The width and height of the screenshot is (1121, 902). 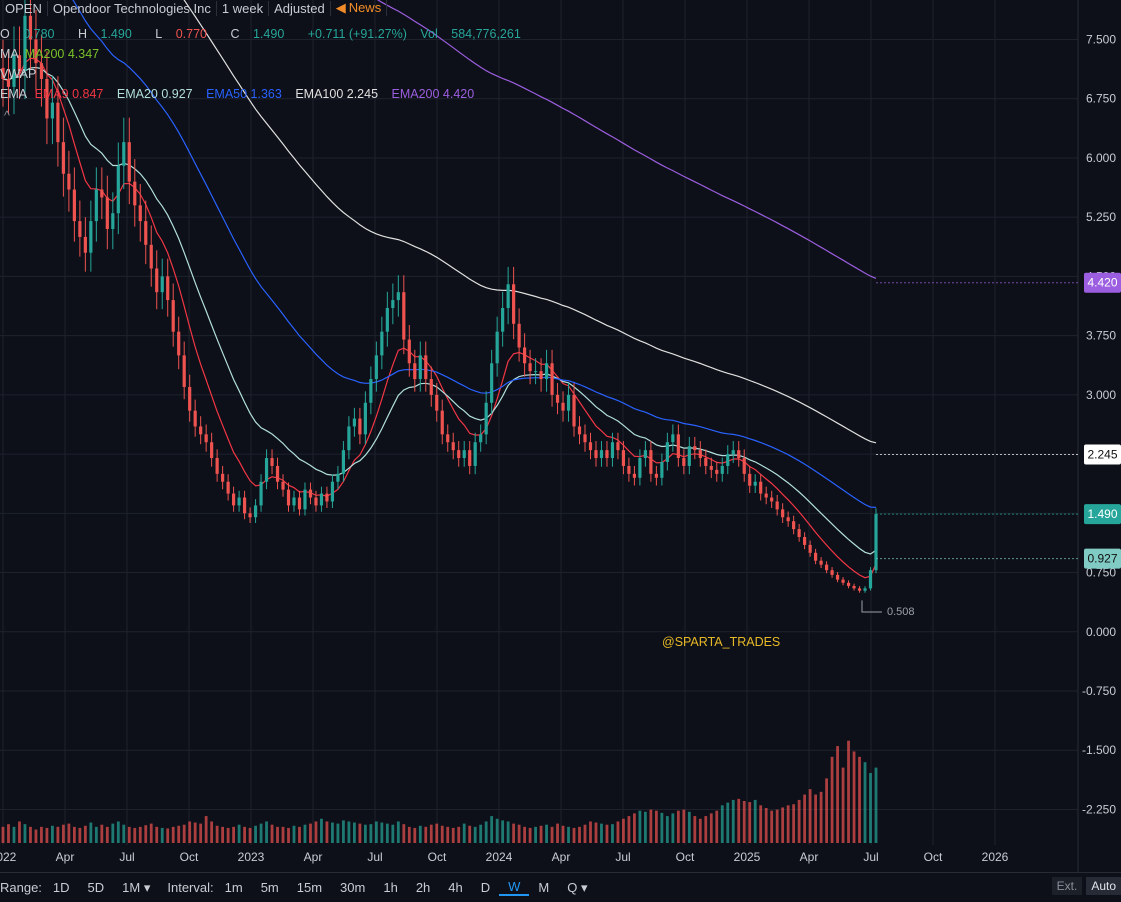 What do you see at coordinates (243, 8) in the screenshot?
I see `interval-label: 1 week` at bounding box center [243, 8].